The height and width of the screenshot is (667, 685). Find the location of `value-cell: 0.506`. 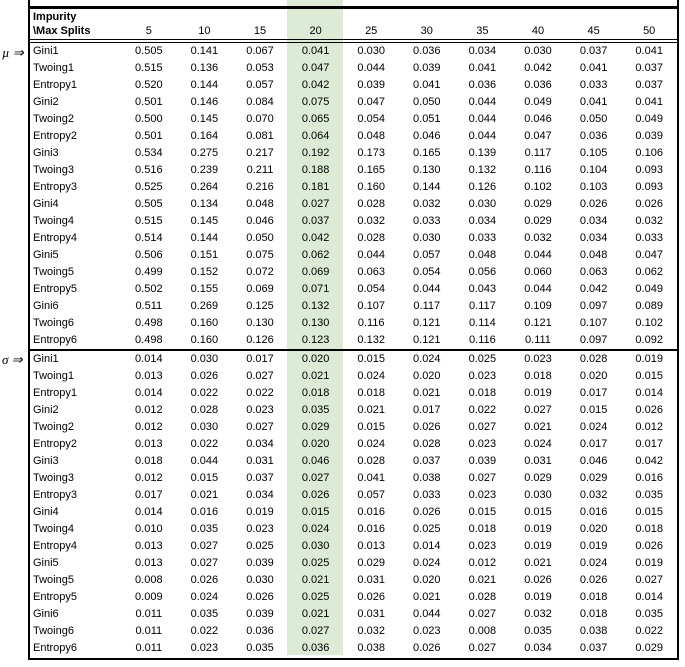

value-cell: 0.506 is located at coordinates (149, 255).